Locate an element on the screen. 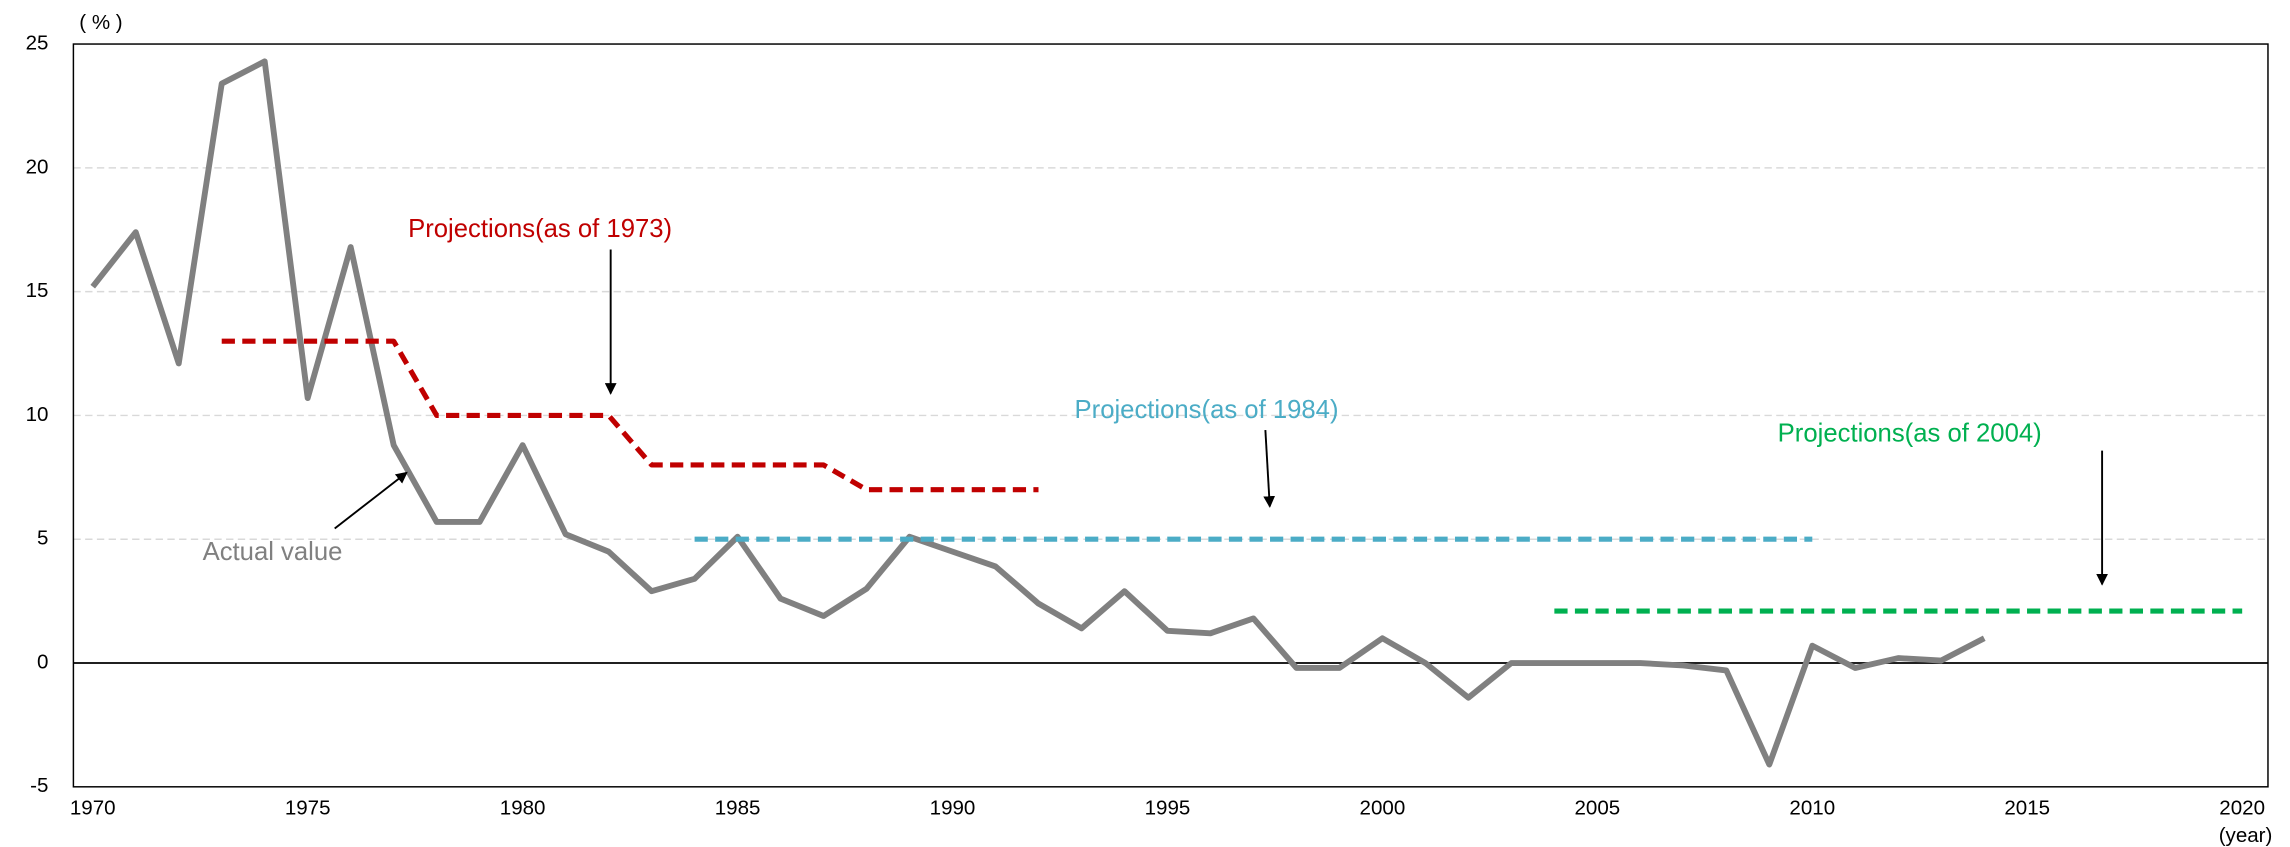  y-tick-label: 15 is located at coordinates (37, 290).